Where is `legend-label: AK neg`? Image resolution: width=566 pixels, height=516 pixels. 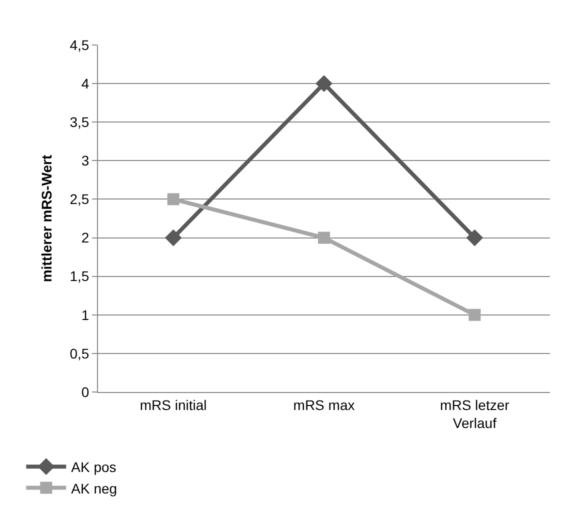 legend-label: AK neg is located at coordinates (94, 488).